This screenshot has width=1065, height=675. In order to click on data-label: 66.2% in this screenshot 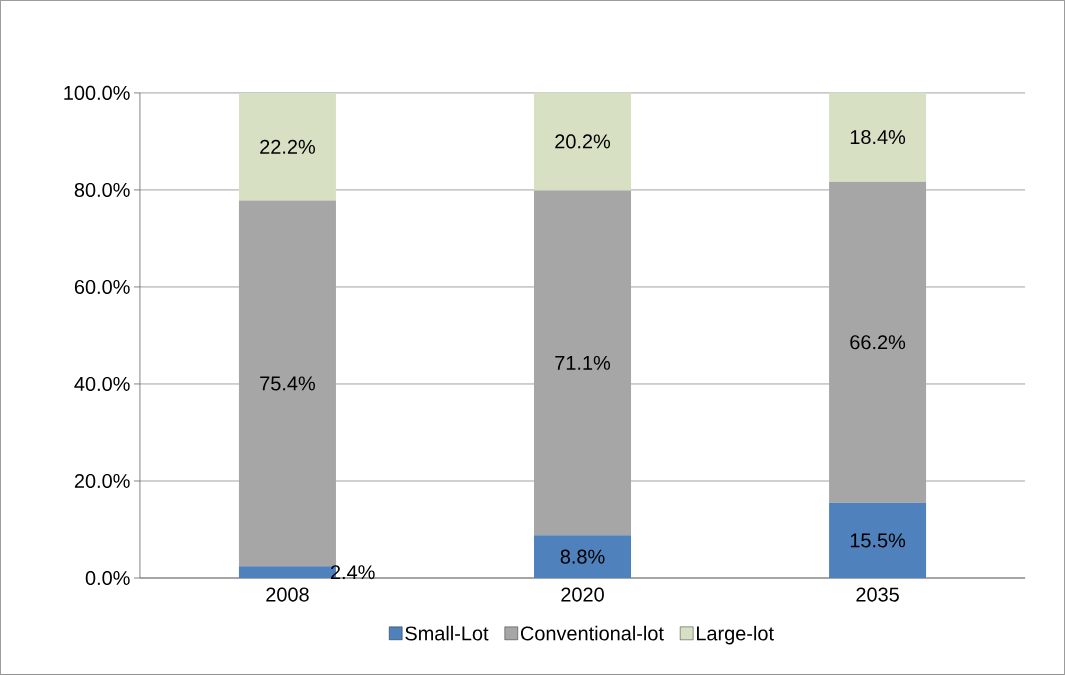, I will do `click(878, 342)`.